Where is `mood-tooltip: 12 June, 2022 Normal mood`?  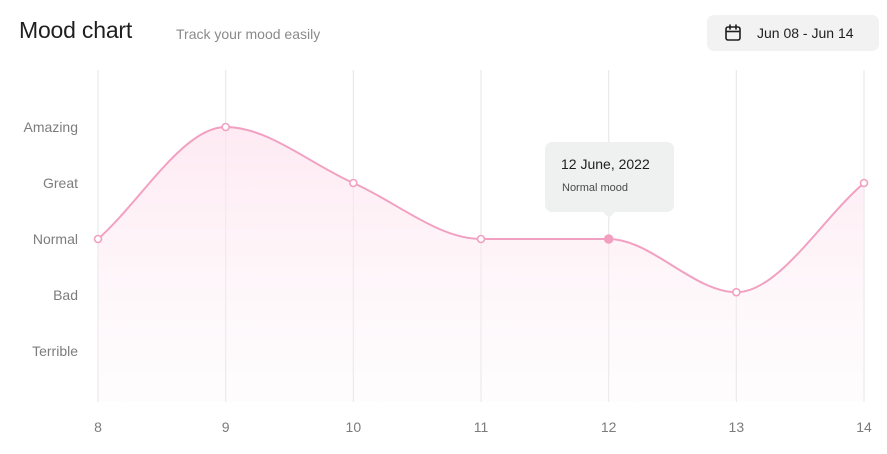
mood-tooltip: 12 June, 2022 Normal mood is located at coordinates (609, 180).